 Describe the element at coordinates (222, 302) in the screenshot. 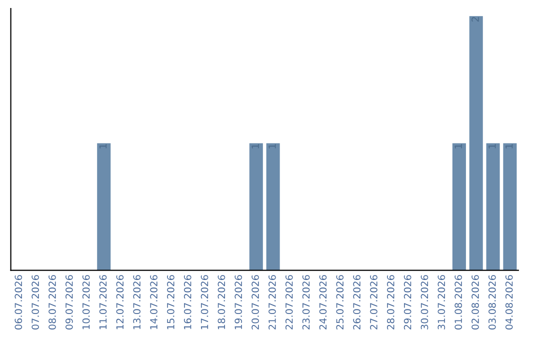

I see `x-tick-label: 18.07.2026` at that location.